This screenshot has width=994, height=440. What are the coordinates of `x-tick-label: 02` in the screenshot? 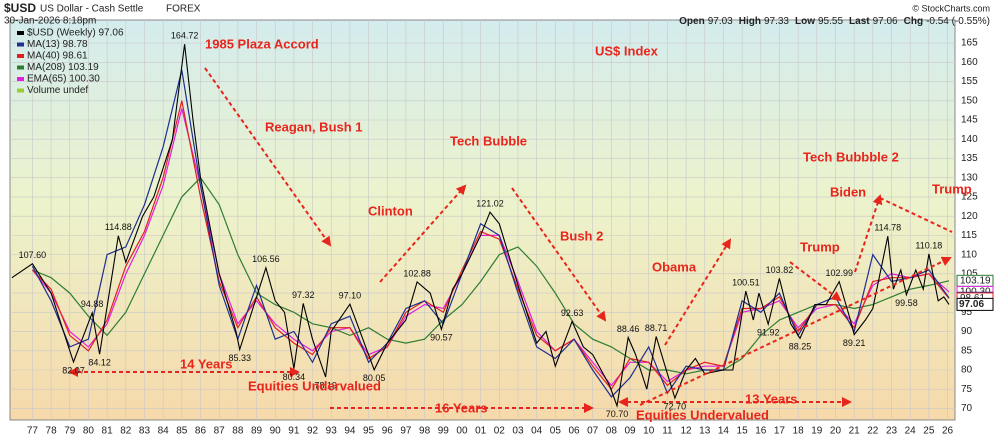 It's located at (500, 431).